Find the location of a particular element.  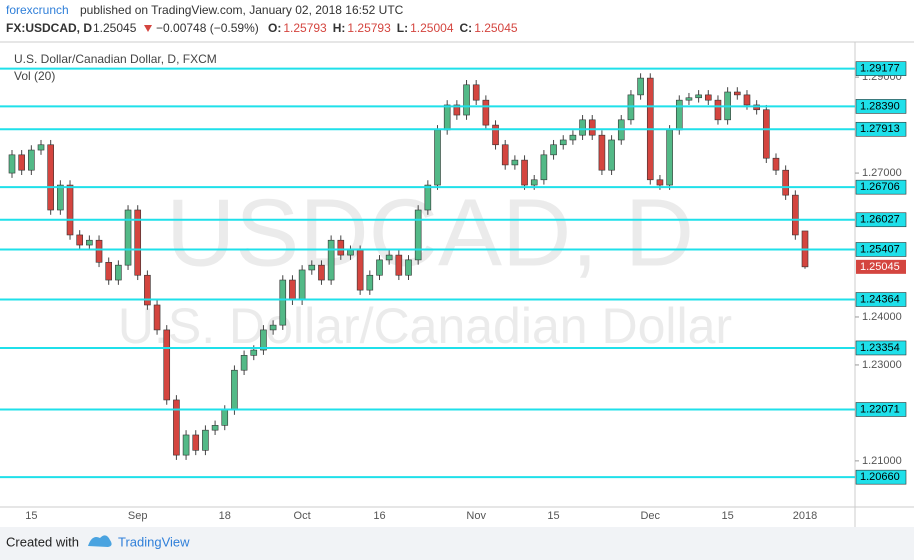

down-arrow is located at coordinates (148, 28).